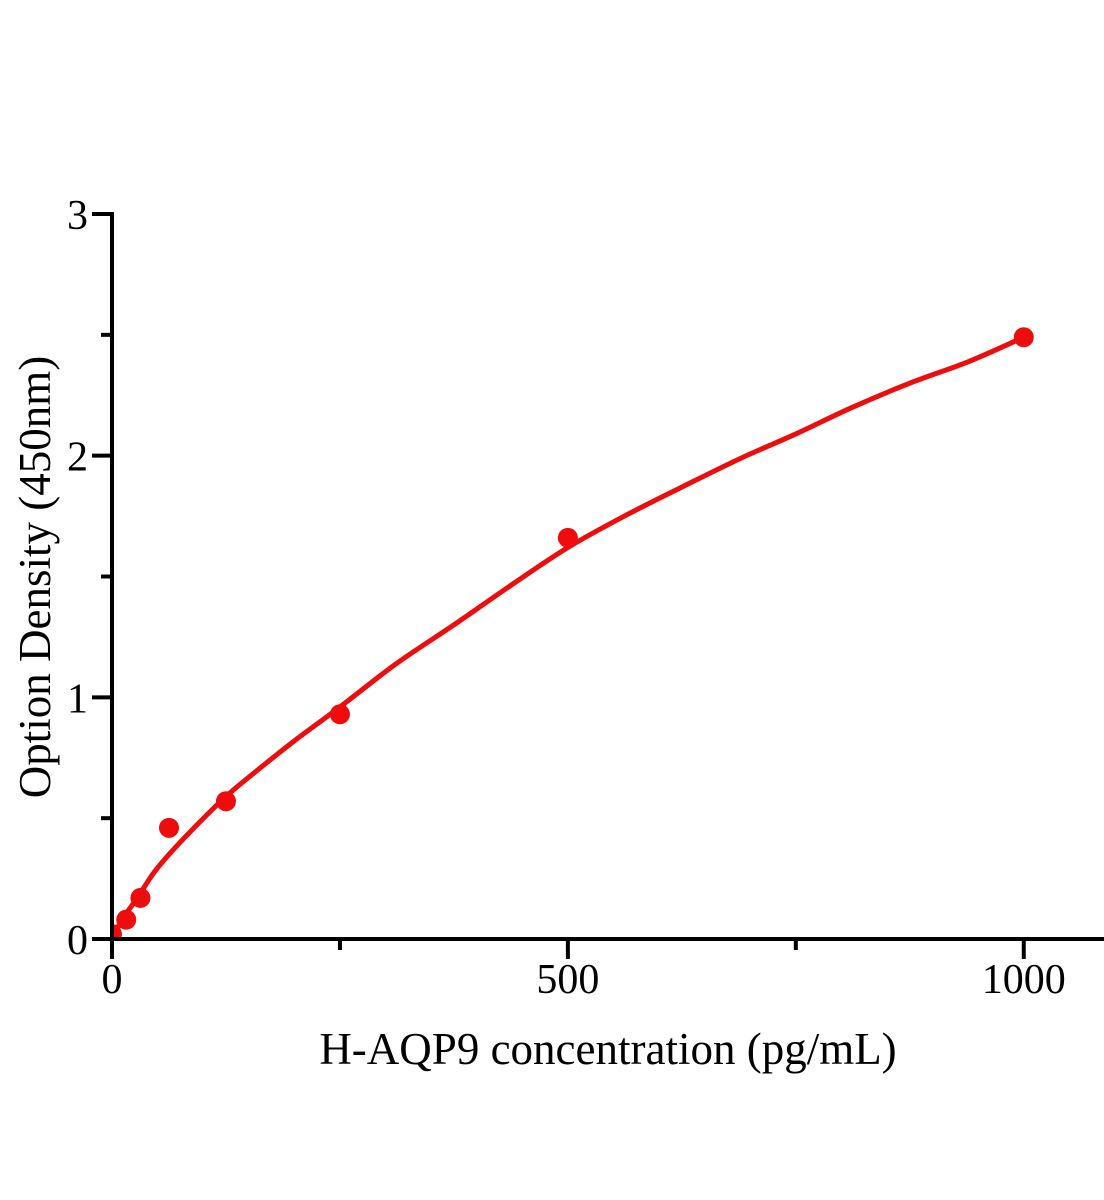 Image resolution: width=1104 pixels, height=1200 pixels. Describe the element at coordinates (1024, 980) in the screenshot. I see `x-tick-label: 1000` at that location.